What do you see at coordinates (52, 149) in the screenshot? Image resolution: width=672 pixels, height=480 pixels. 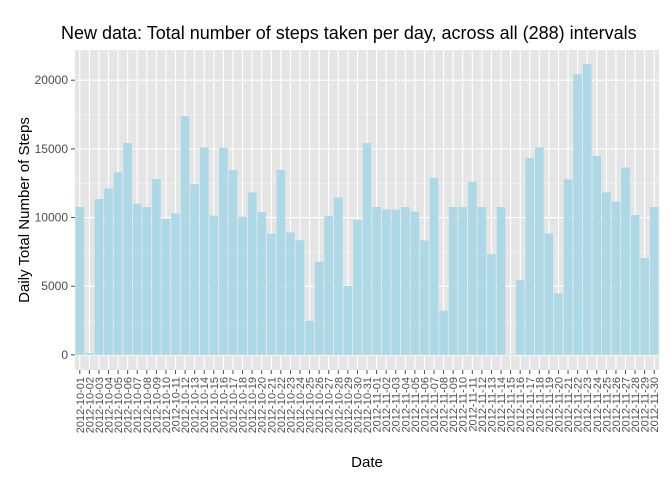 I see `y-tick-label: 15000` at bounding box center [52, 149].